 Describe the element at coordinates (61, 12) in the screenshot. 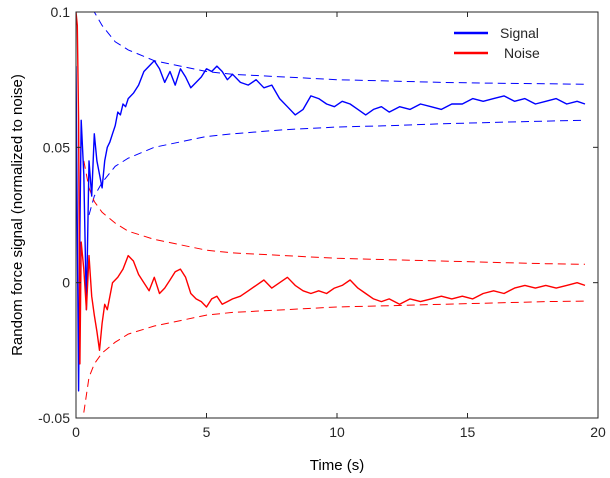

I see `y-tick-label: 0.1` at that location.